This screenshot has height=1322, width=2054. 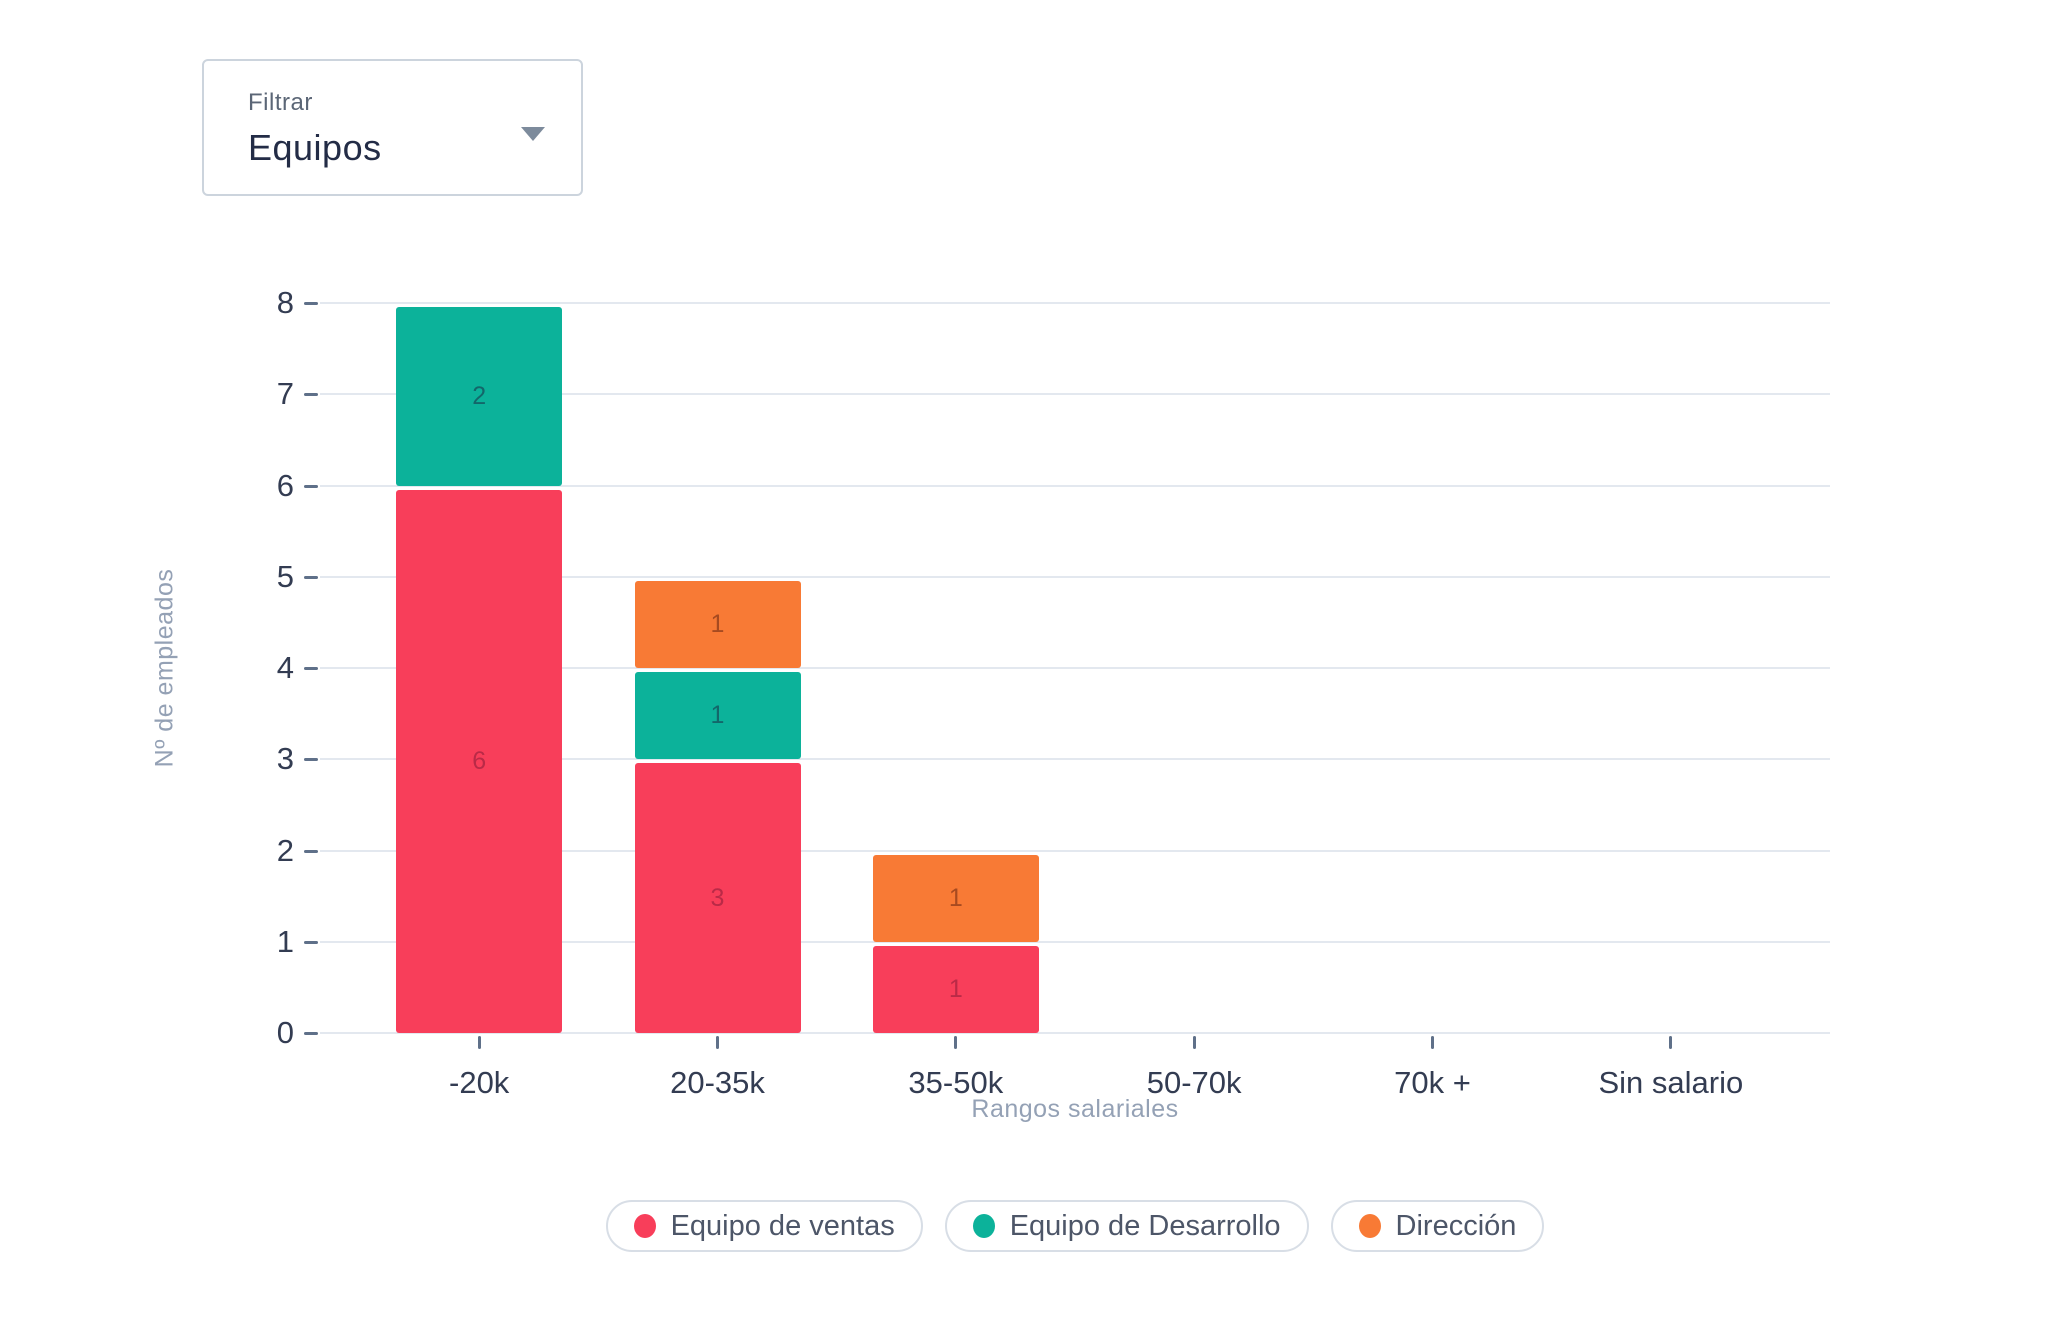 I want to click on y-tick-label-0: 0, so click(x=285, y=1032).